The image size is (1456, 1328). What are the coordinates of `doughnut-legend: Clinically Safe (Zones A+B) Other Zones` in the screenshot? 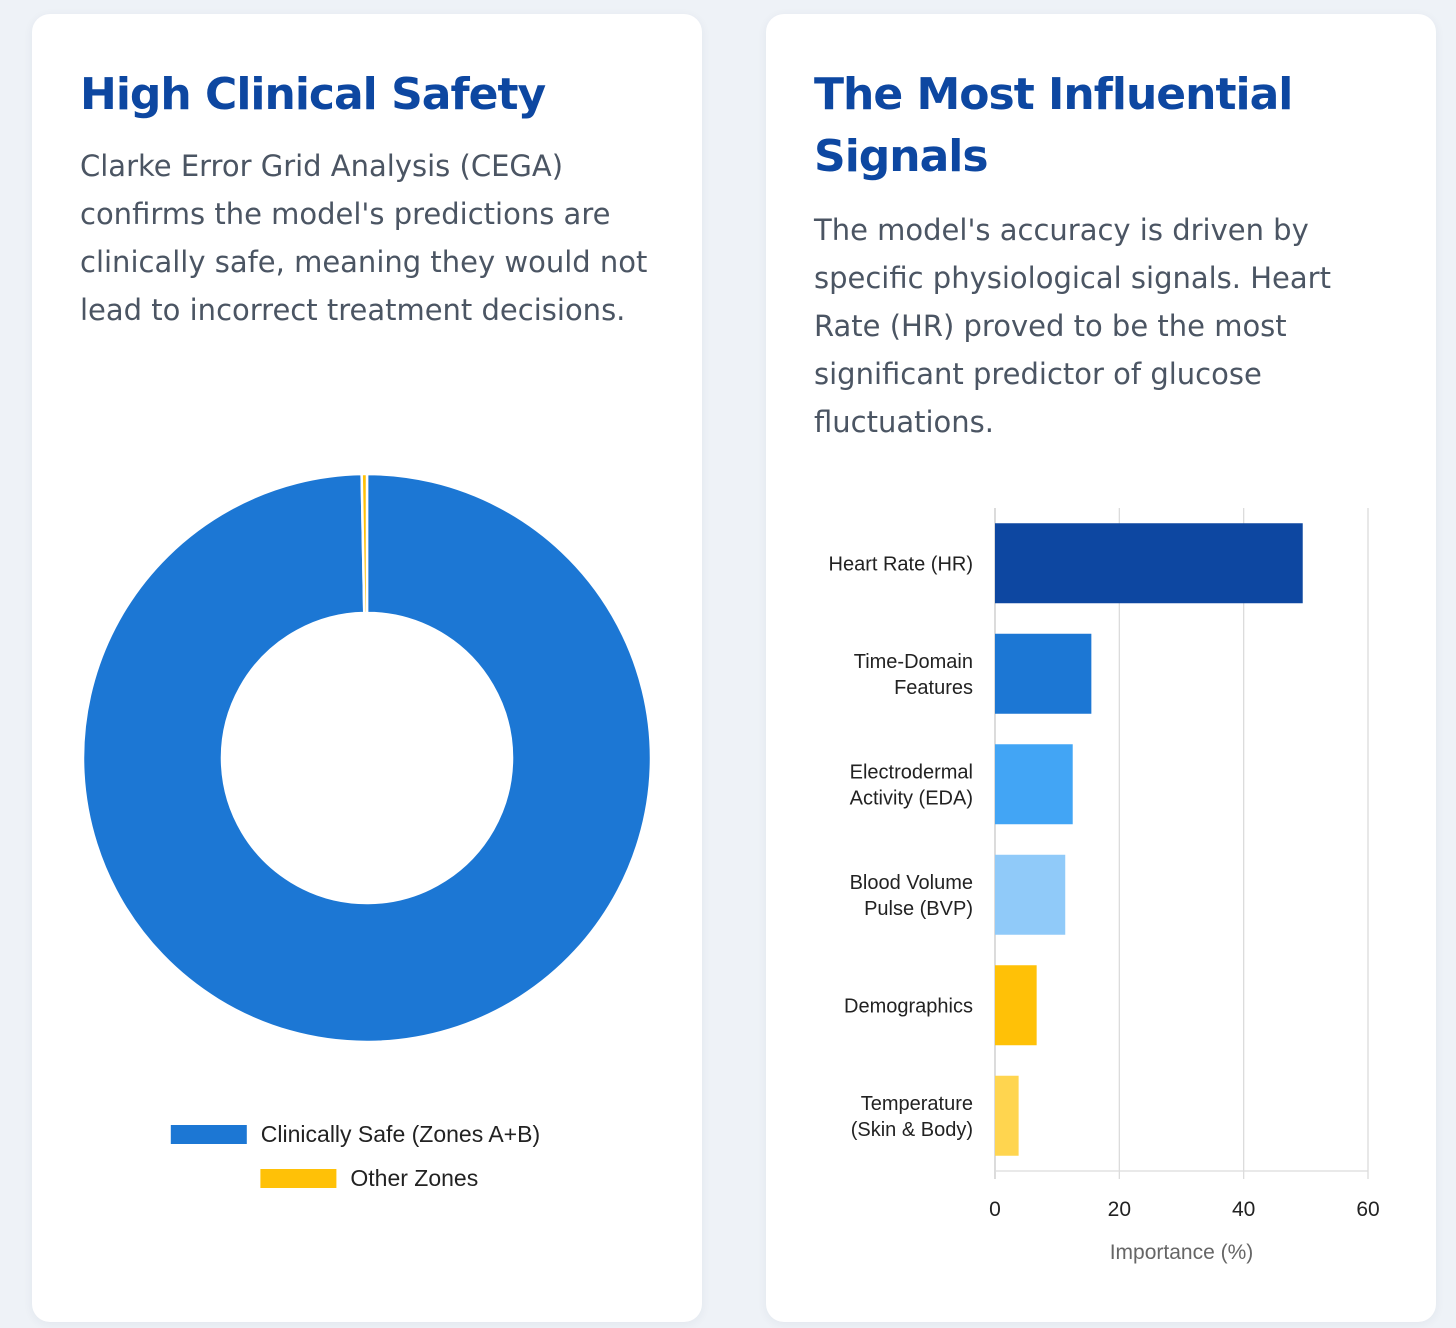 It's located at (355, 1156).